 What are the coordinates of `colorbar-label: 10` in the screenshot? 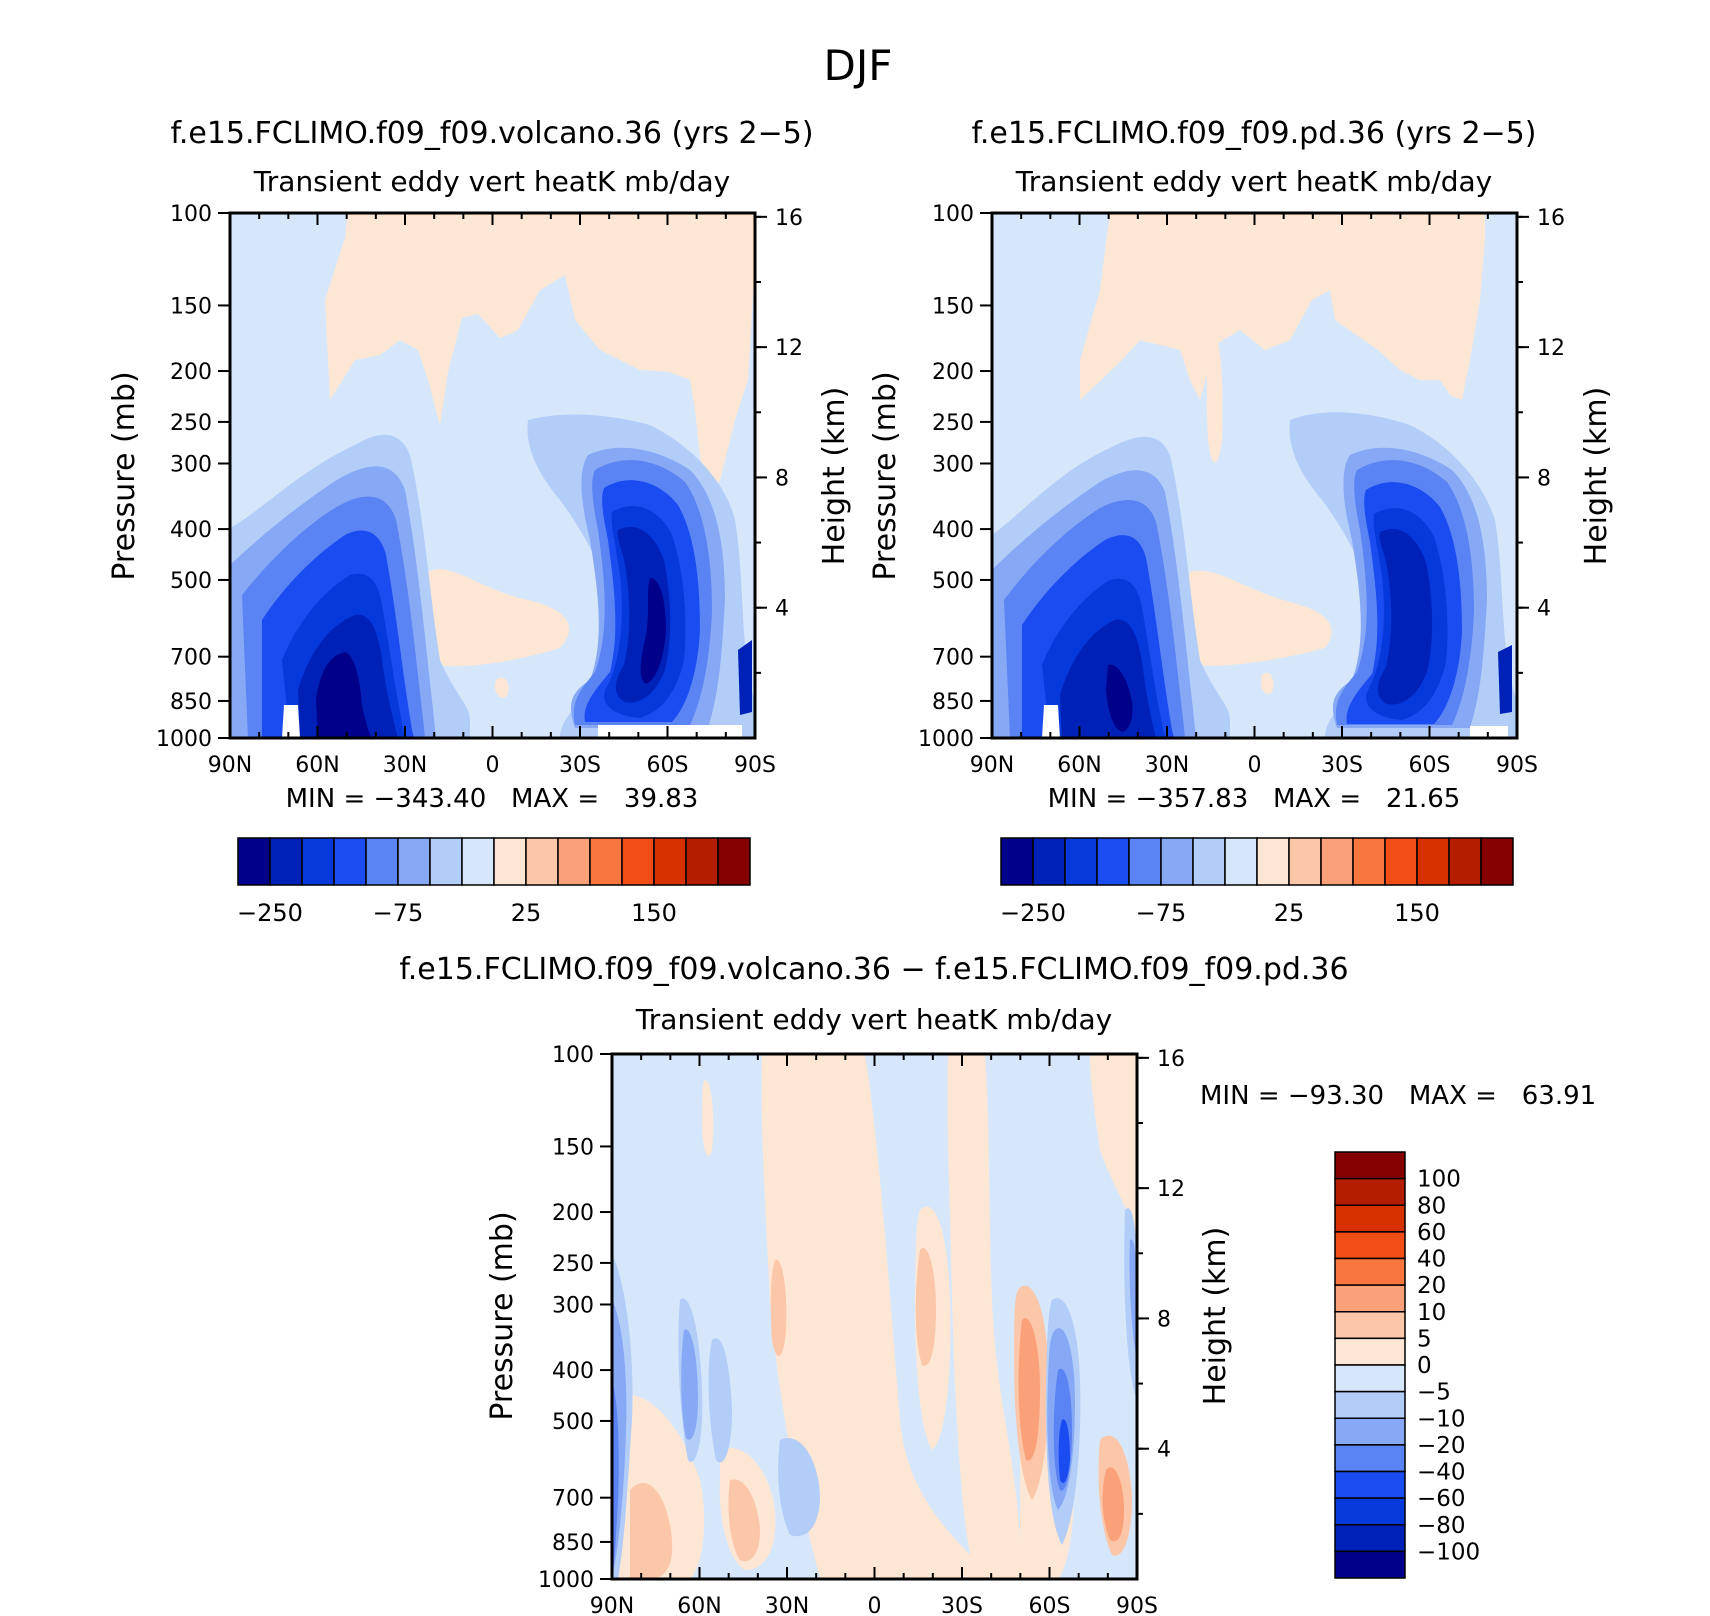 It's located at (1431, 1313).